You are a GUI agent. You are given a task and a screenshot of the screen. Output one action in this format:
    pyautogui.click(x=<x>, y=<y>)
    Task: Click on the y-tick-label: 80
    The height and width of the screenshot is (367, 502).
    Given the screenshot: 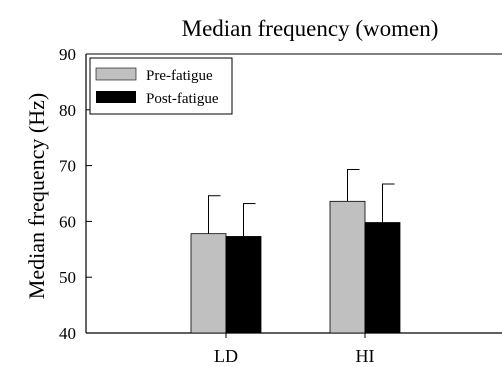 What is the action you would take?
    pyautogui.click(x=67, y=110)
    